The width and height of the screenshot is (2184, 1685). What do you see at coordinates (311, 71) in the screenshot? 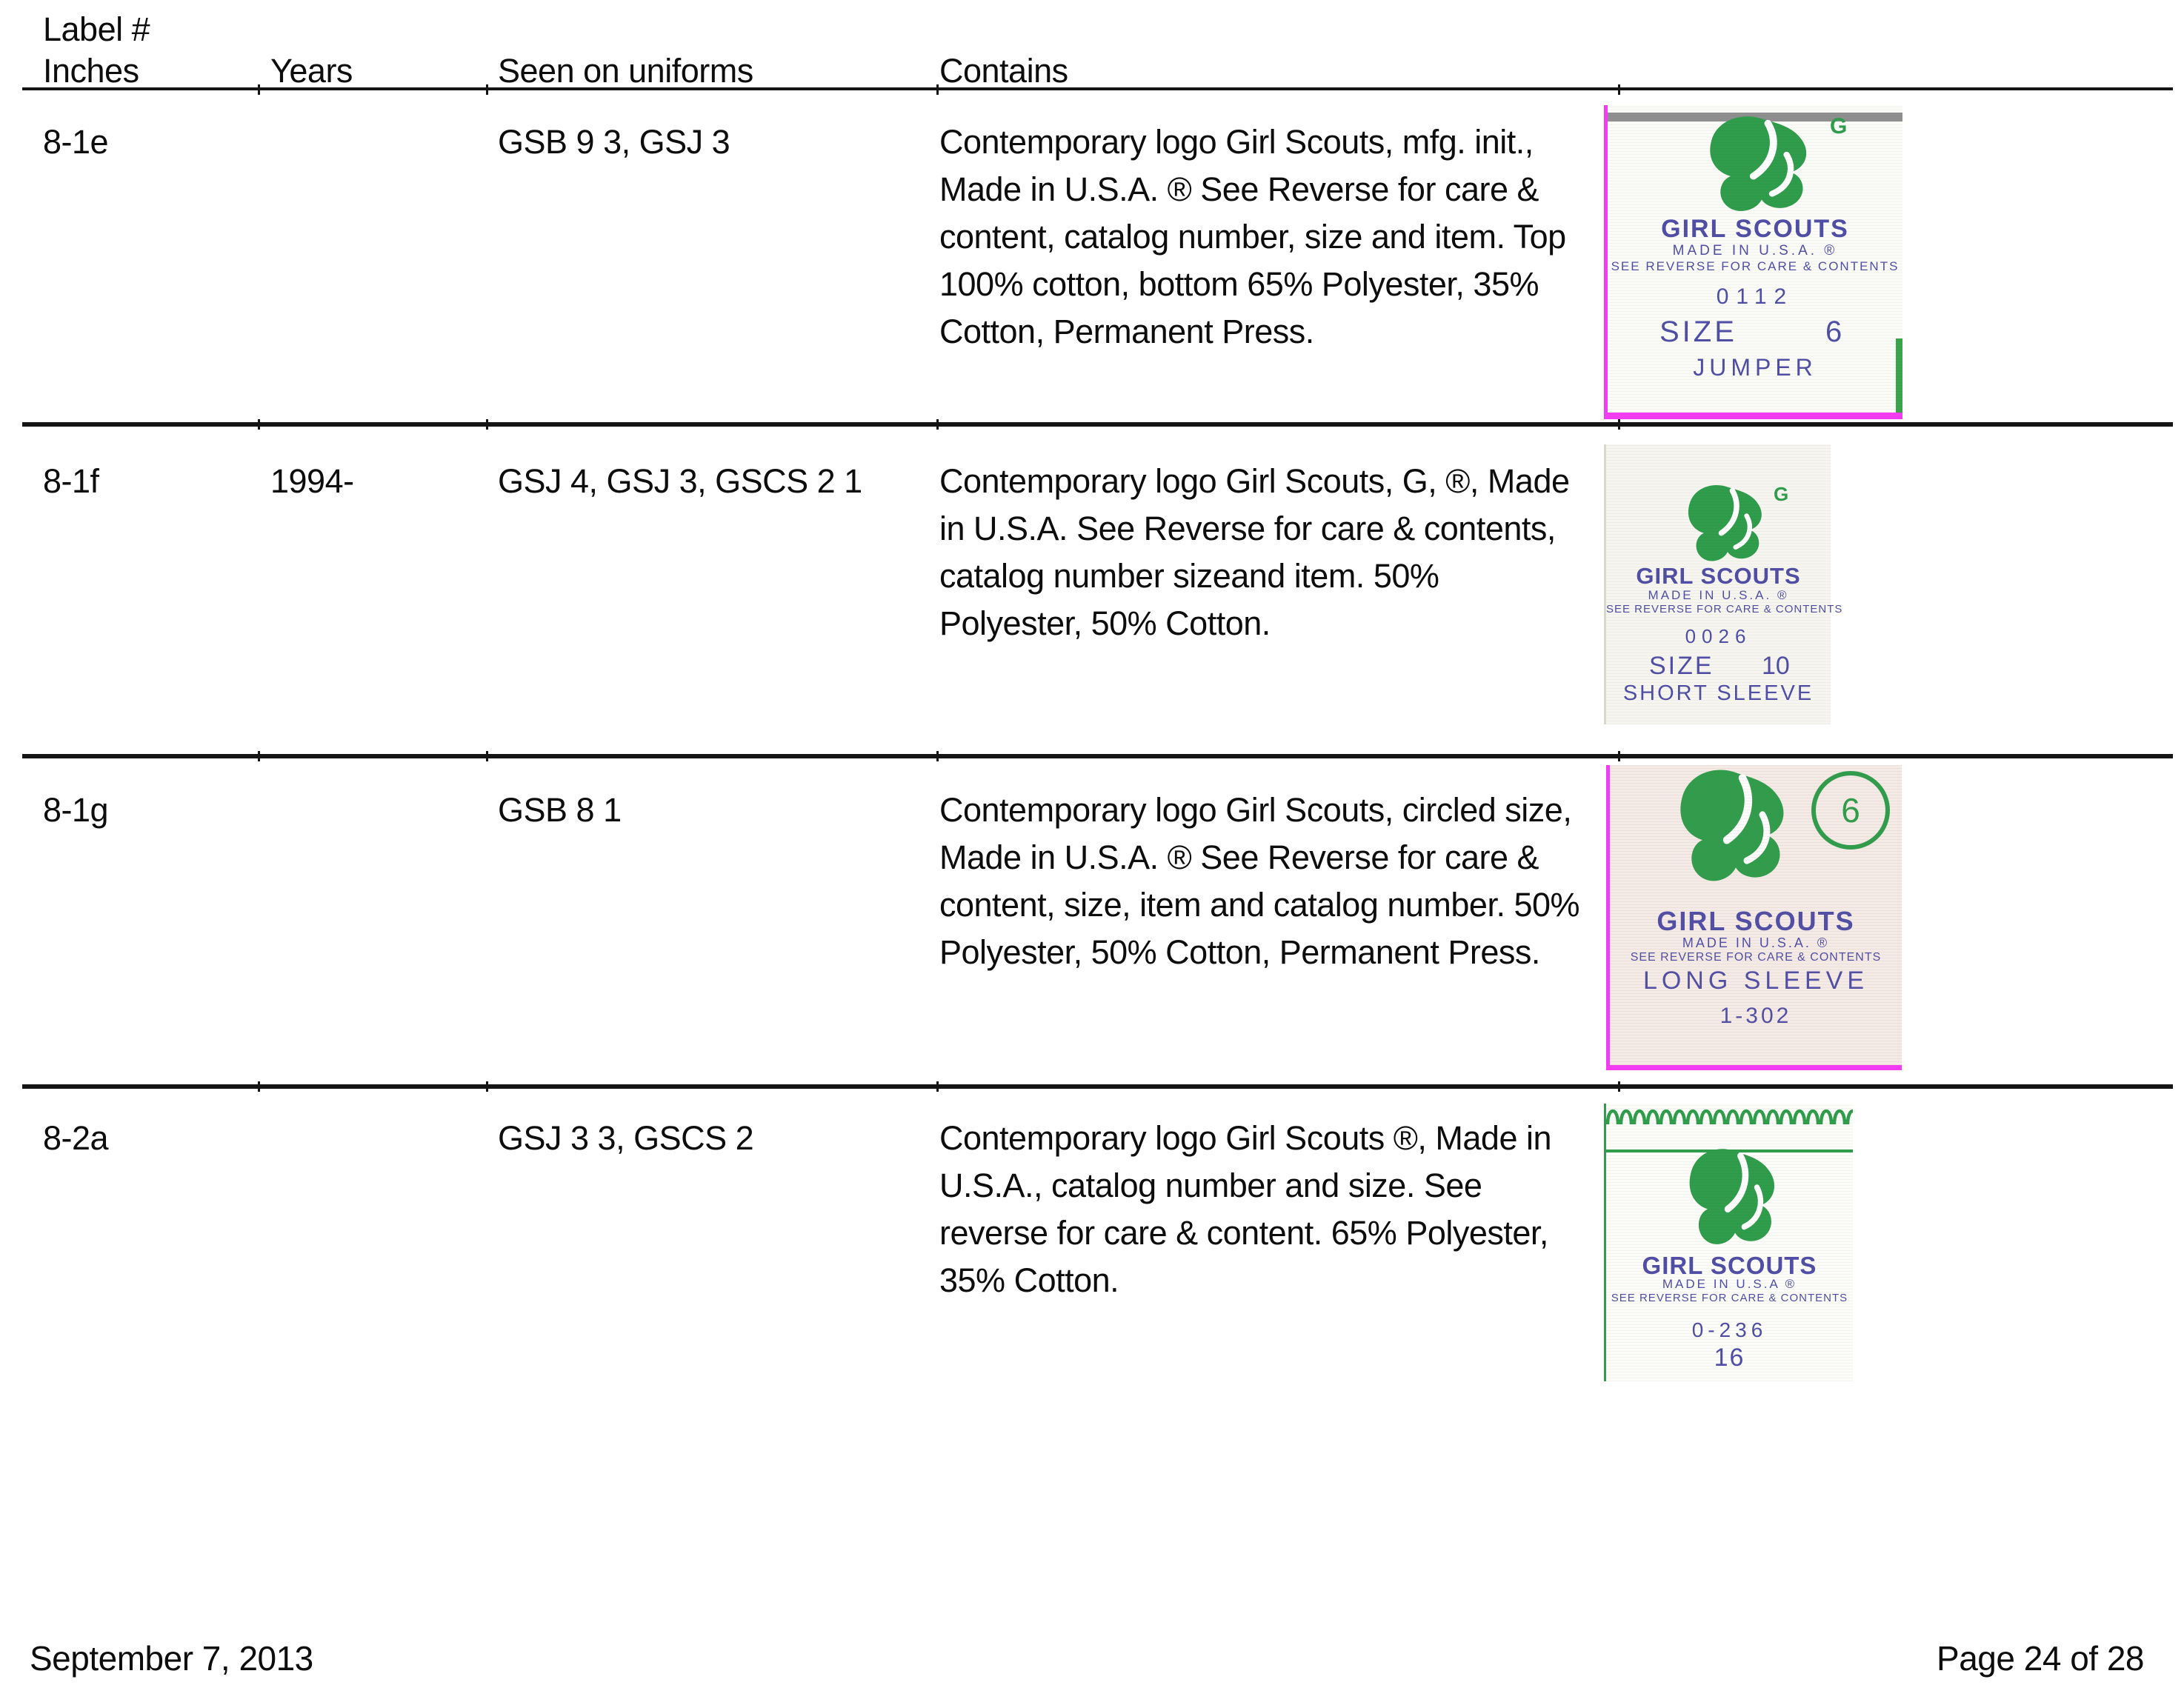
I see `header-years: Years` at bounding box center [311, 71].